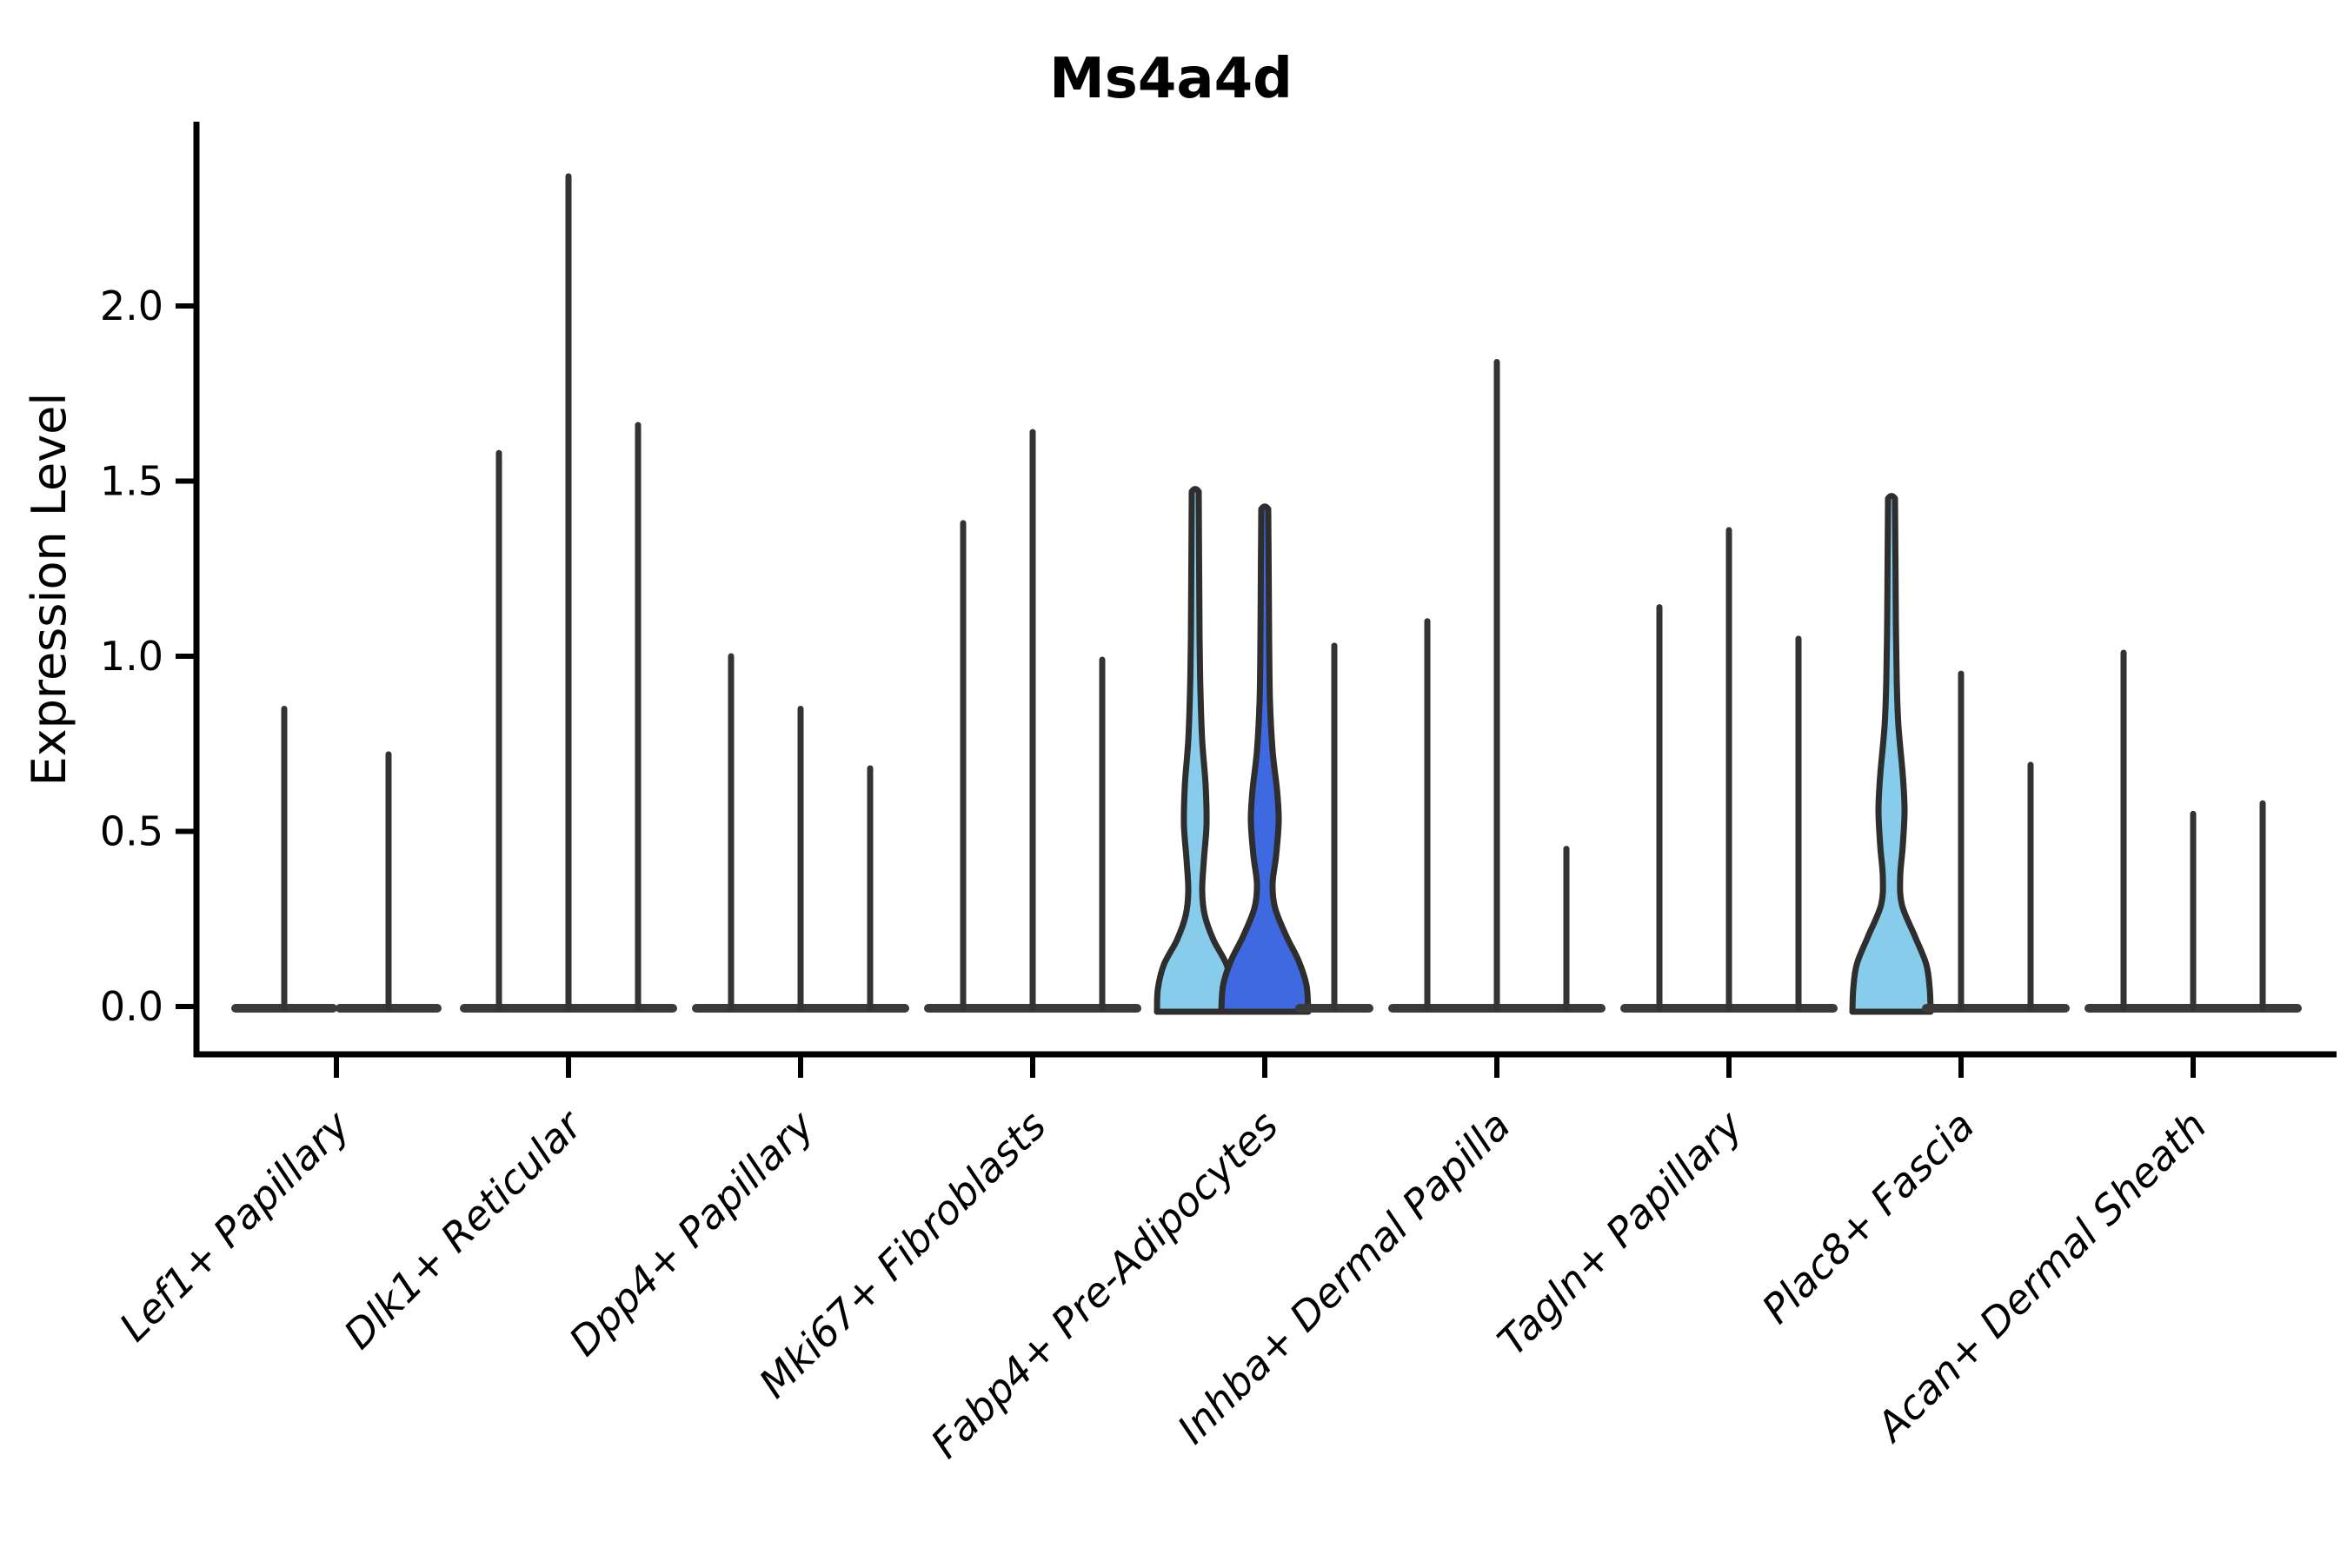  What do you see at coordinates (1868, 1217) in the screenshot?
I see `x-tick-label: Plac8+ Fascia` at bounding box center [1868, 1217].